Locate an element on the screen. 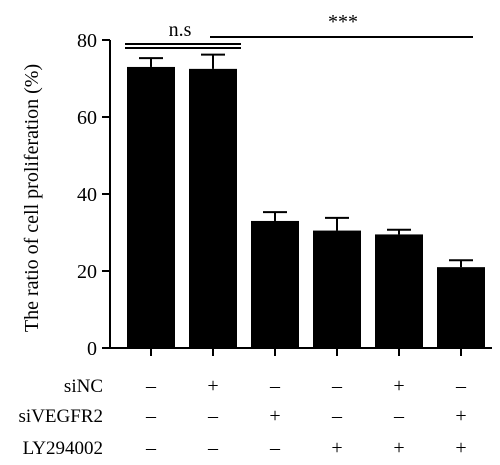 This screenshot has height=465, width=500. y-tick-label: 20 is located at coordinates (87, 272).